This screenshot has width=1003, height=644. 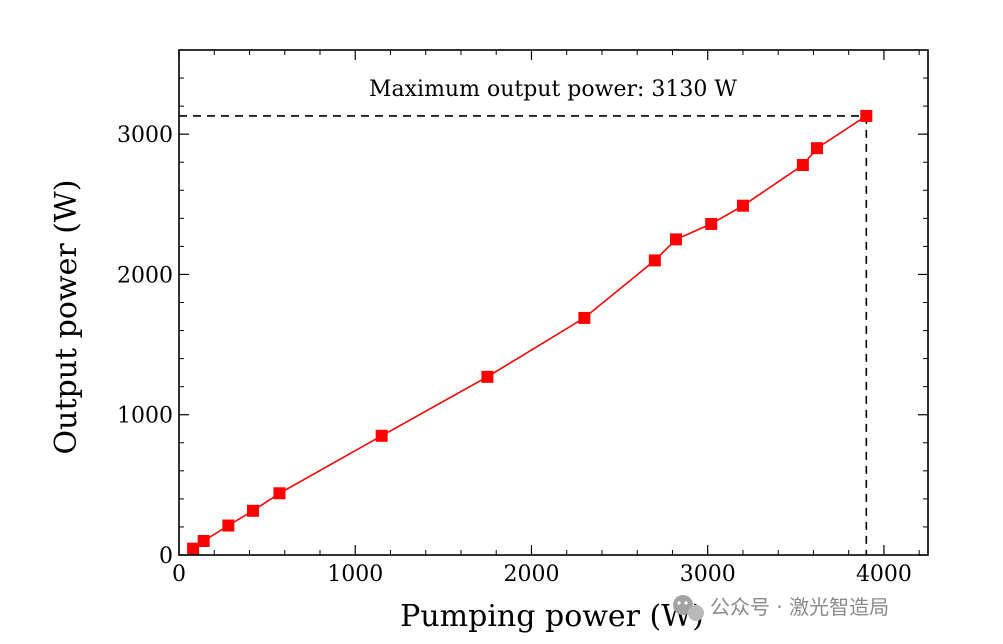 I want to click on x-tick-label: 2000, so click(x=531, y=574).